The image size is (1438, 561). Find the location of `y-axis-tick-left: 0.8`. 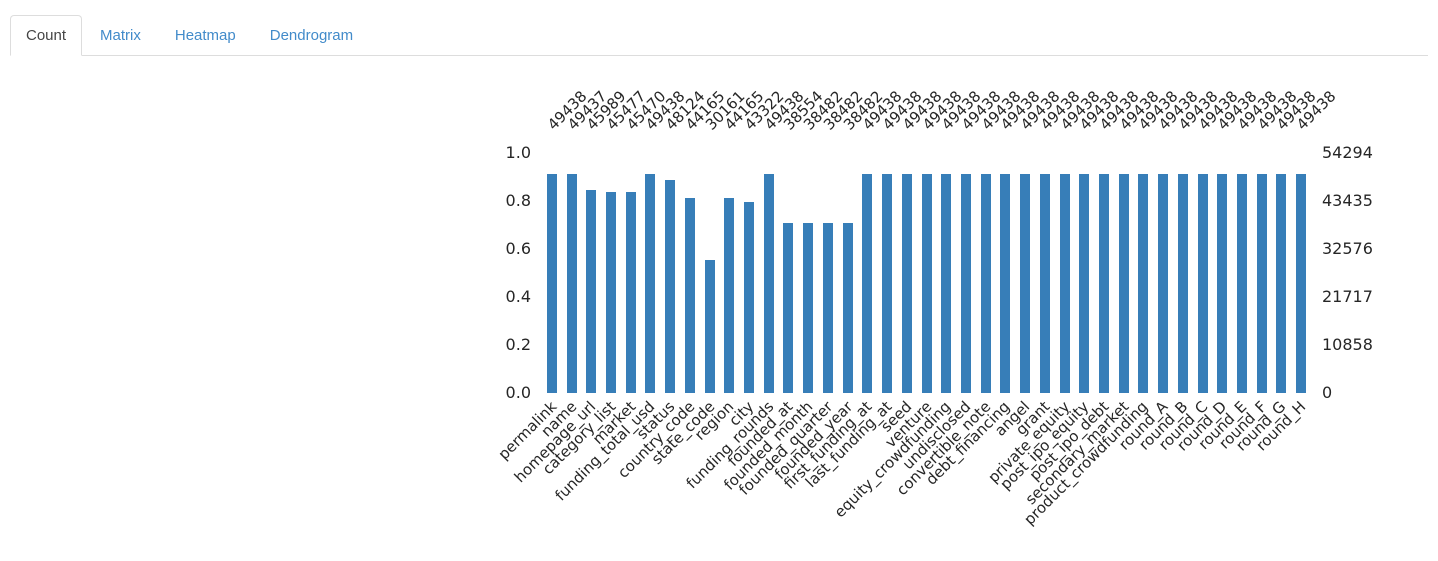

y-axis-tick-left: 0.8 is located at coordinates (518, 200).